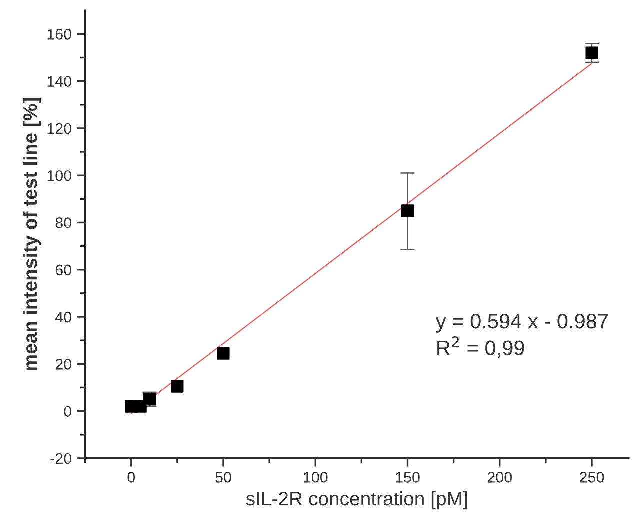  I want to click on y-axis-title: mean intensity of test line [%], so click(32, 234).